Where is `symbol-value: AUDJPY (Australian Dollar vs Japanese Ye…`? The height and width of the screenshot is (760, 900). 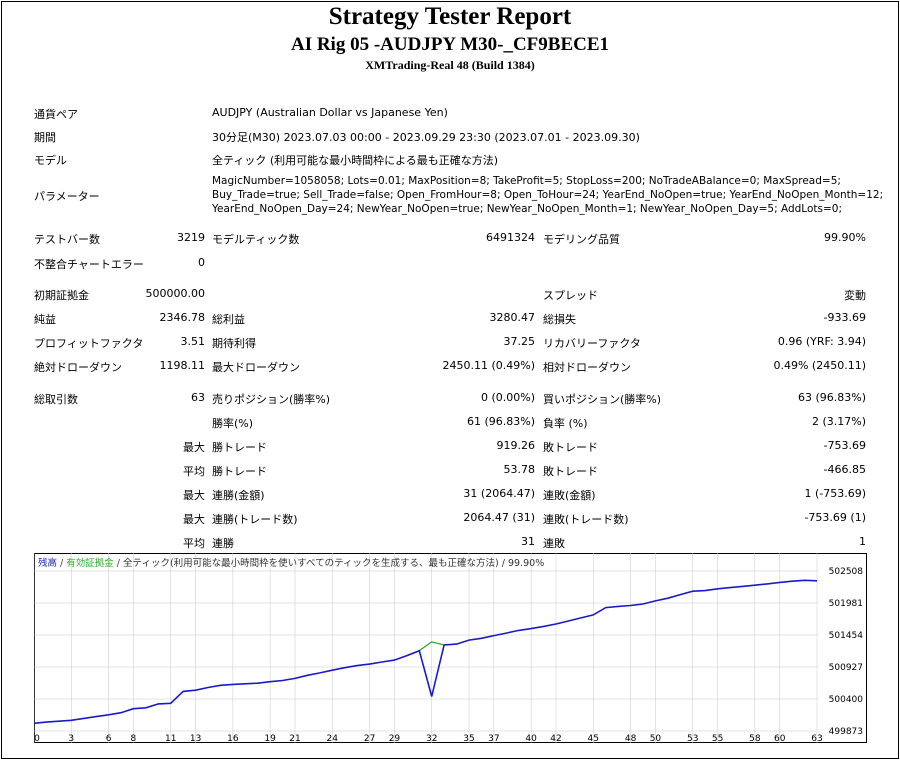
symbol-value: AUDJPY (Australian Dollar vs Japanese Ye… is located at coordinates (330, 112).